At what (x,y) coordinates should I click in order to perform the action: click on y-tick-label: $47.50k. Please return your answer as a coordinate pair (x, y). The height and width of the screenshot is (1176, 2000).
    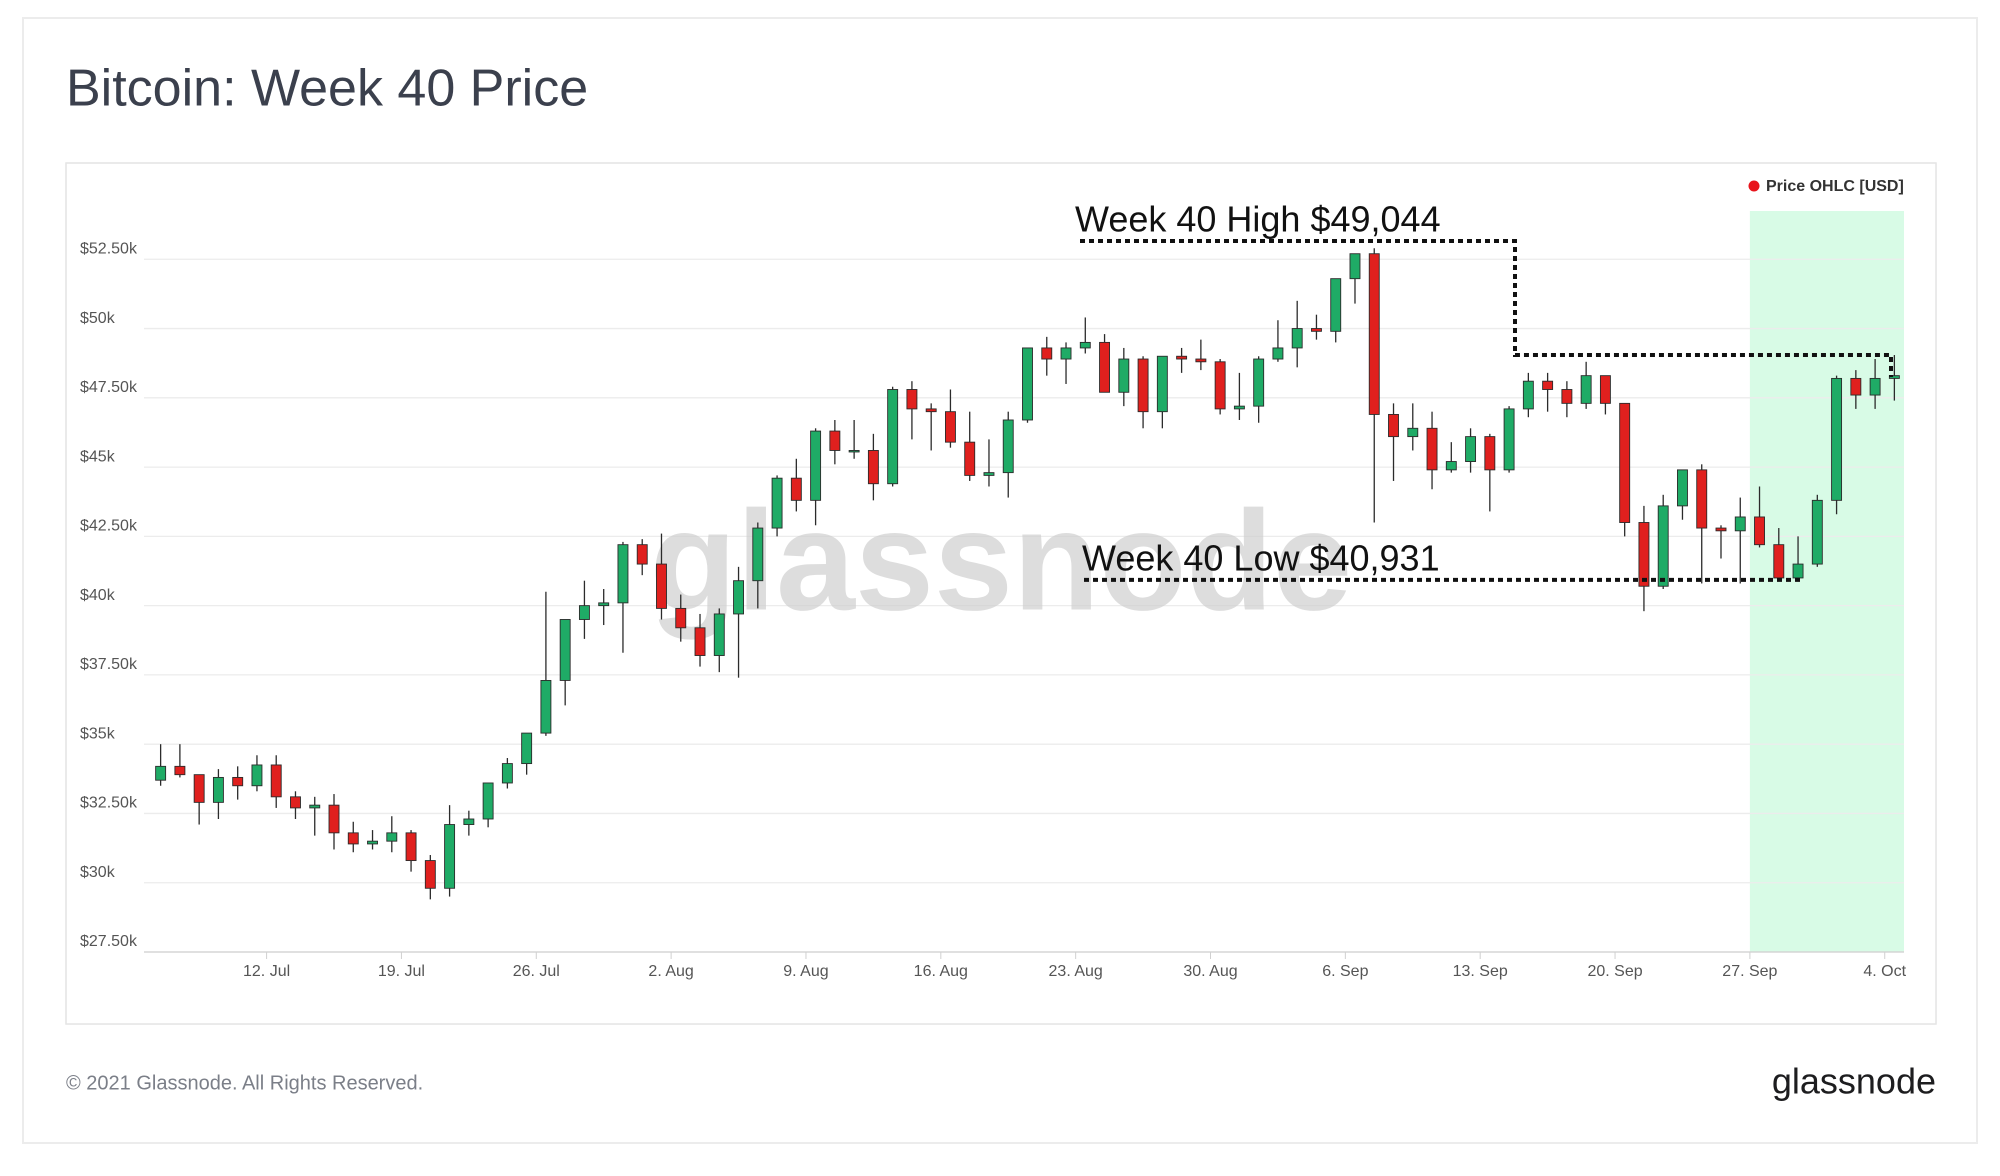
    Looking at the image, I should click on (109, 387).